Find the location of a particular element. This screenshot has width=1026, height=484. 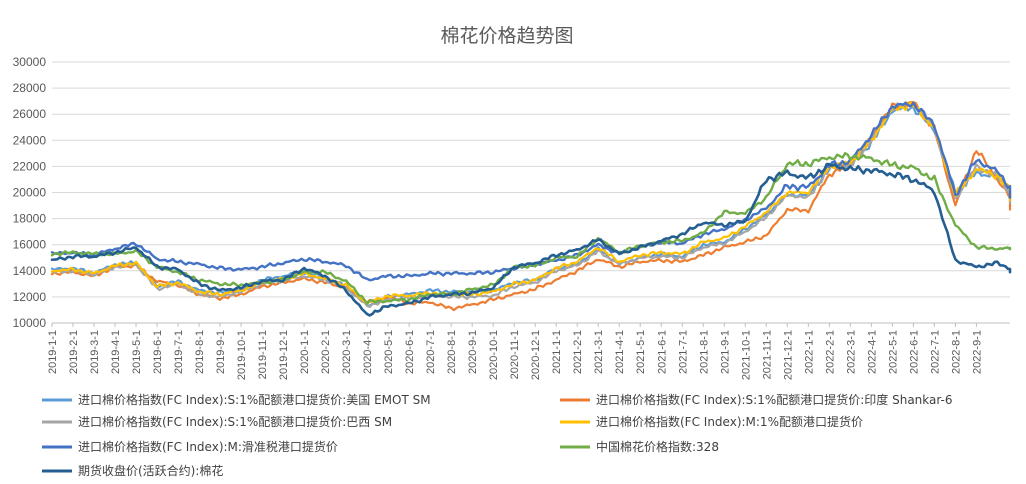

x-tick-label: 2020-1-1 is located at coordinates (305, 352).